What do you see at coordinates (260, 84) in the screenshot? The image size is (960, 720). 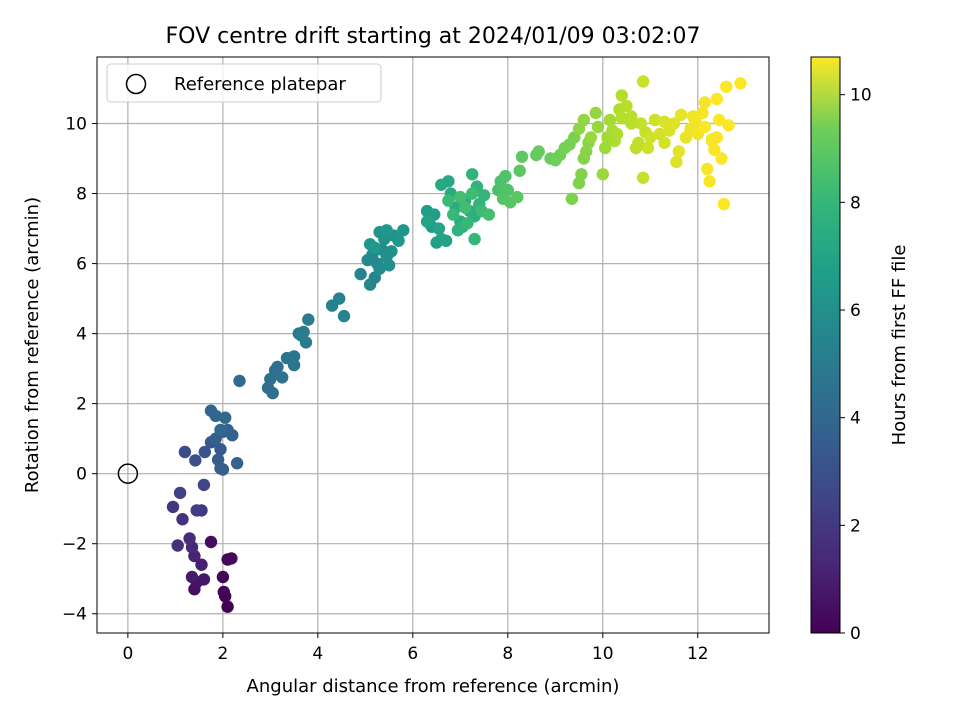 I see `legend-entry: Reference platepar` at bounding box center [260, 84].